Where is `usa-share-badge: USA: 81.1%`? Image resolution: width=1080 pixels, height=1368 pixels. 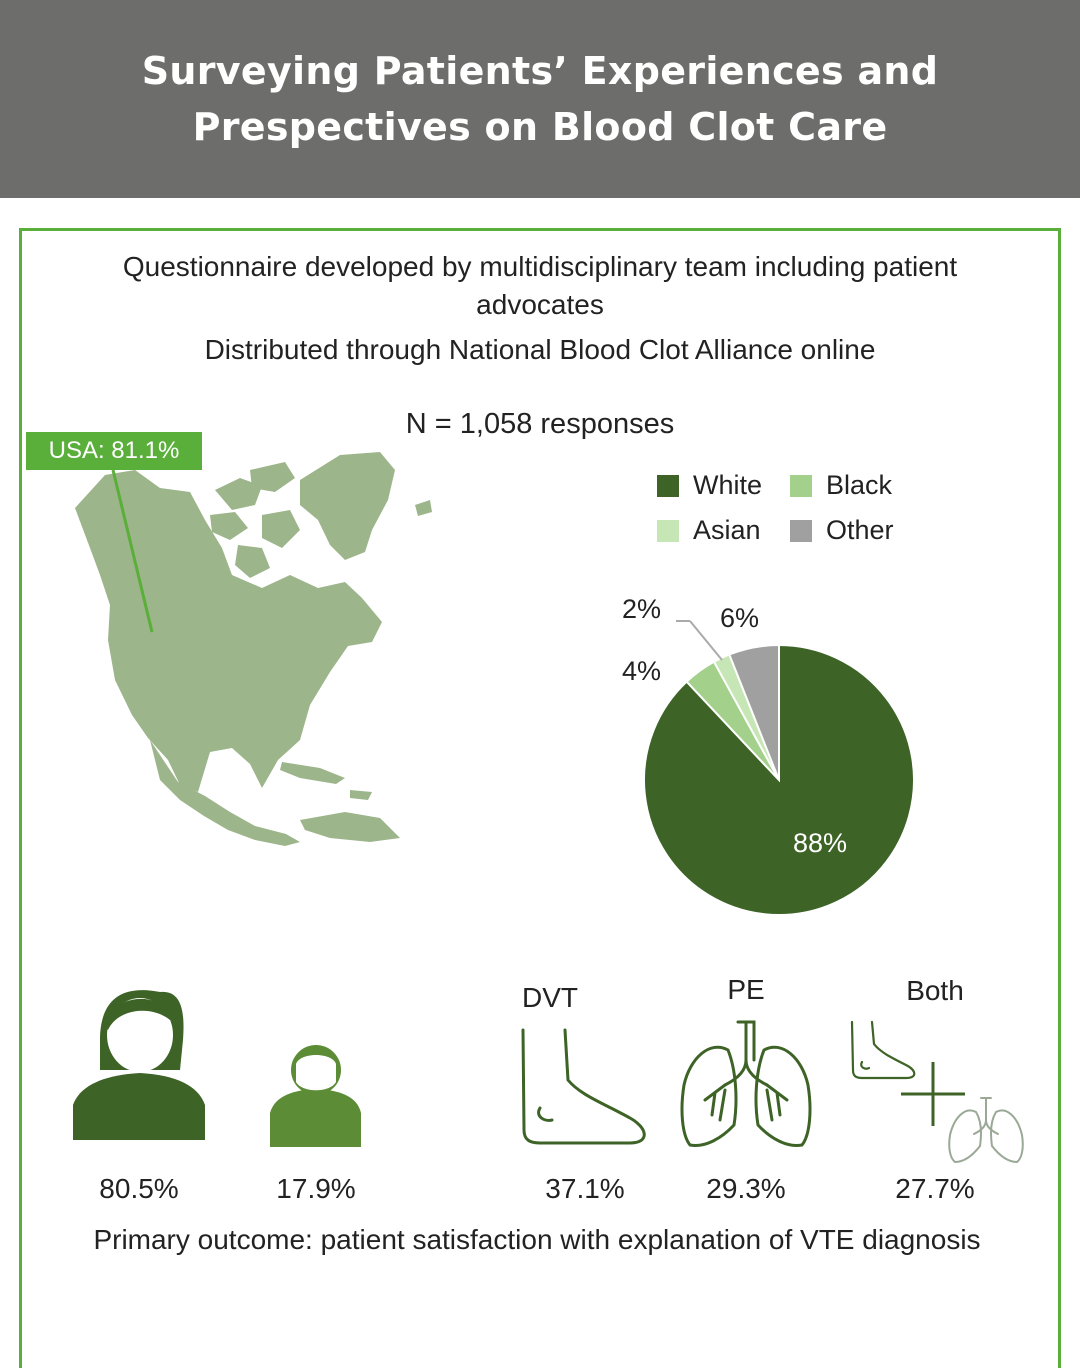
usa-share-badge: USA: 81.1% is located at coordinates (114, 451).